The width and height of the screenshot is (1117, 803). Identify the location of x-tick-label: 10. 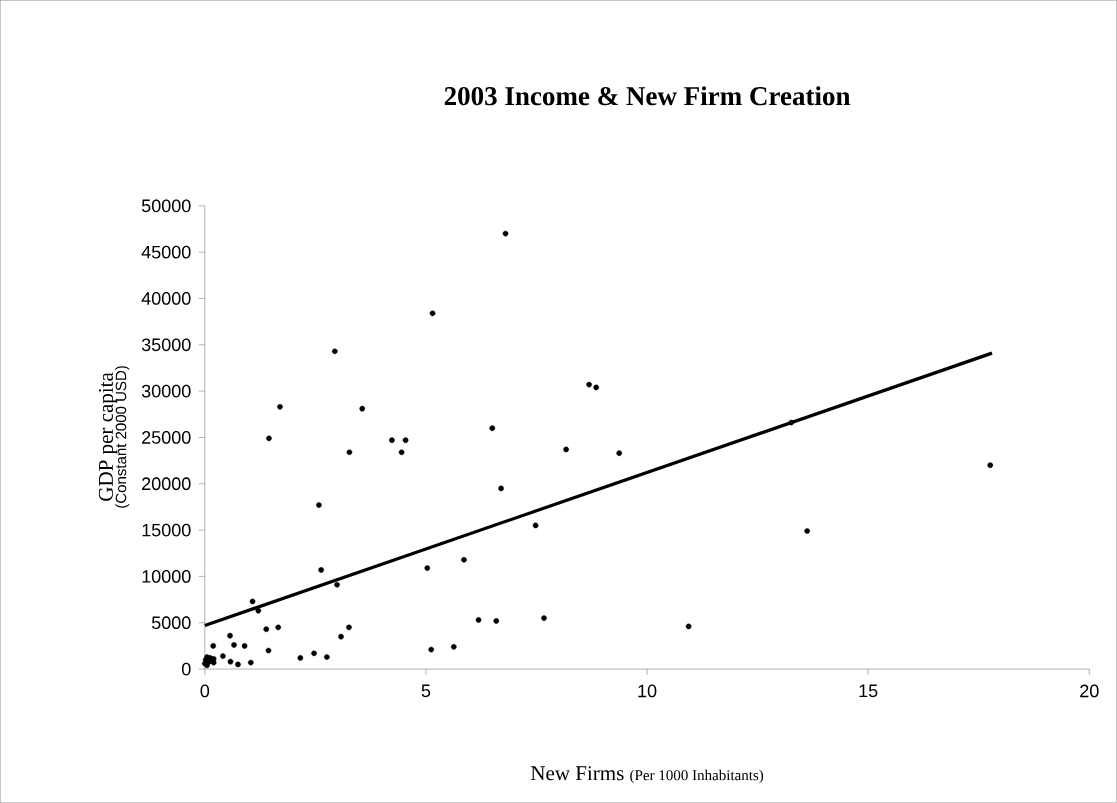
(647, 691).